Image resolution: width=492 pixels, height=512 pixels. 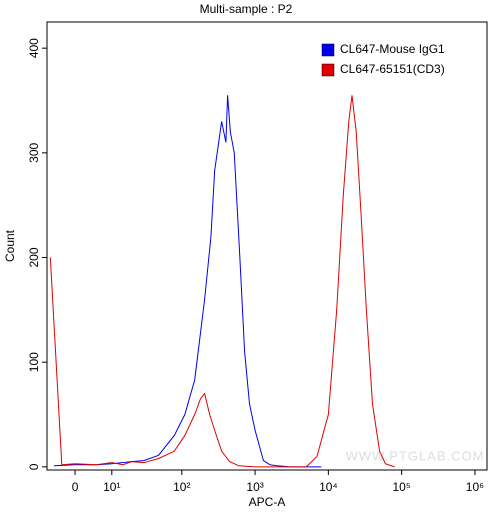 What do you see at coordinates (10, 245) in the screenshot?
I see `y-axis-label: Count` at bounding box center [10, 245].